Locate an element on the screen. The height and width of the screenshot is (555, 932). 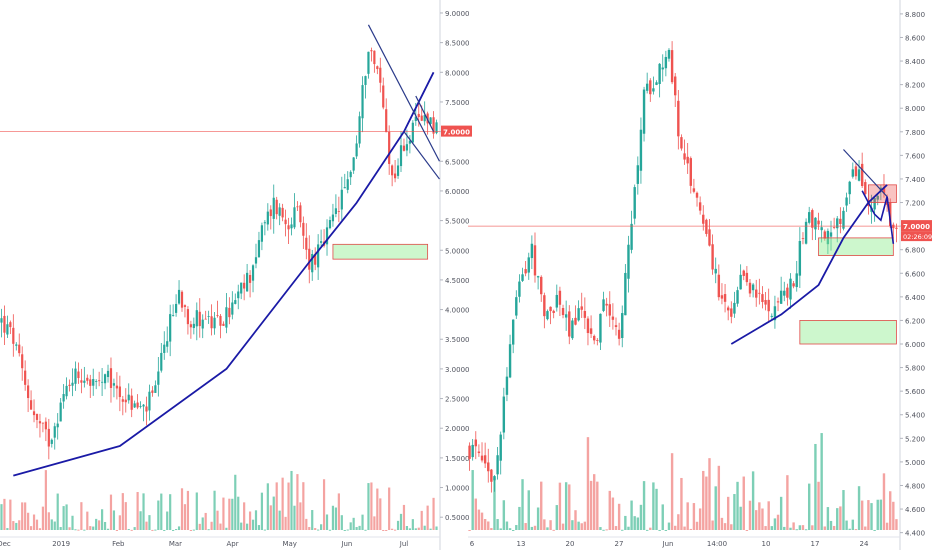
x-tick-label: 27 is located at coordinates (619, 544).